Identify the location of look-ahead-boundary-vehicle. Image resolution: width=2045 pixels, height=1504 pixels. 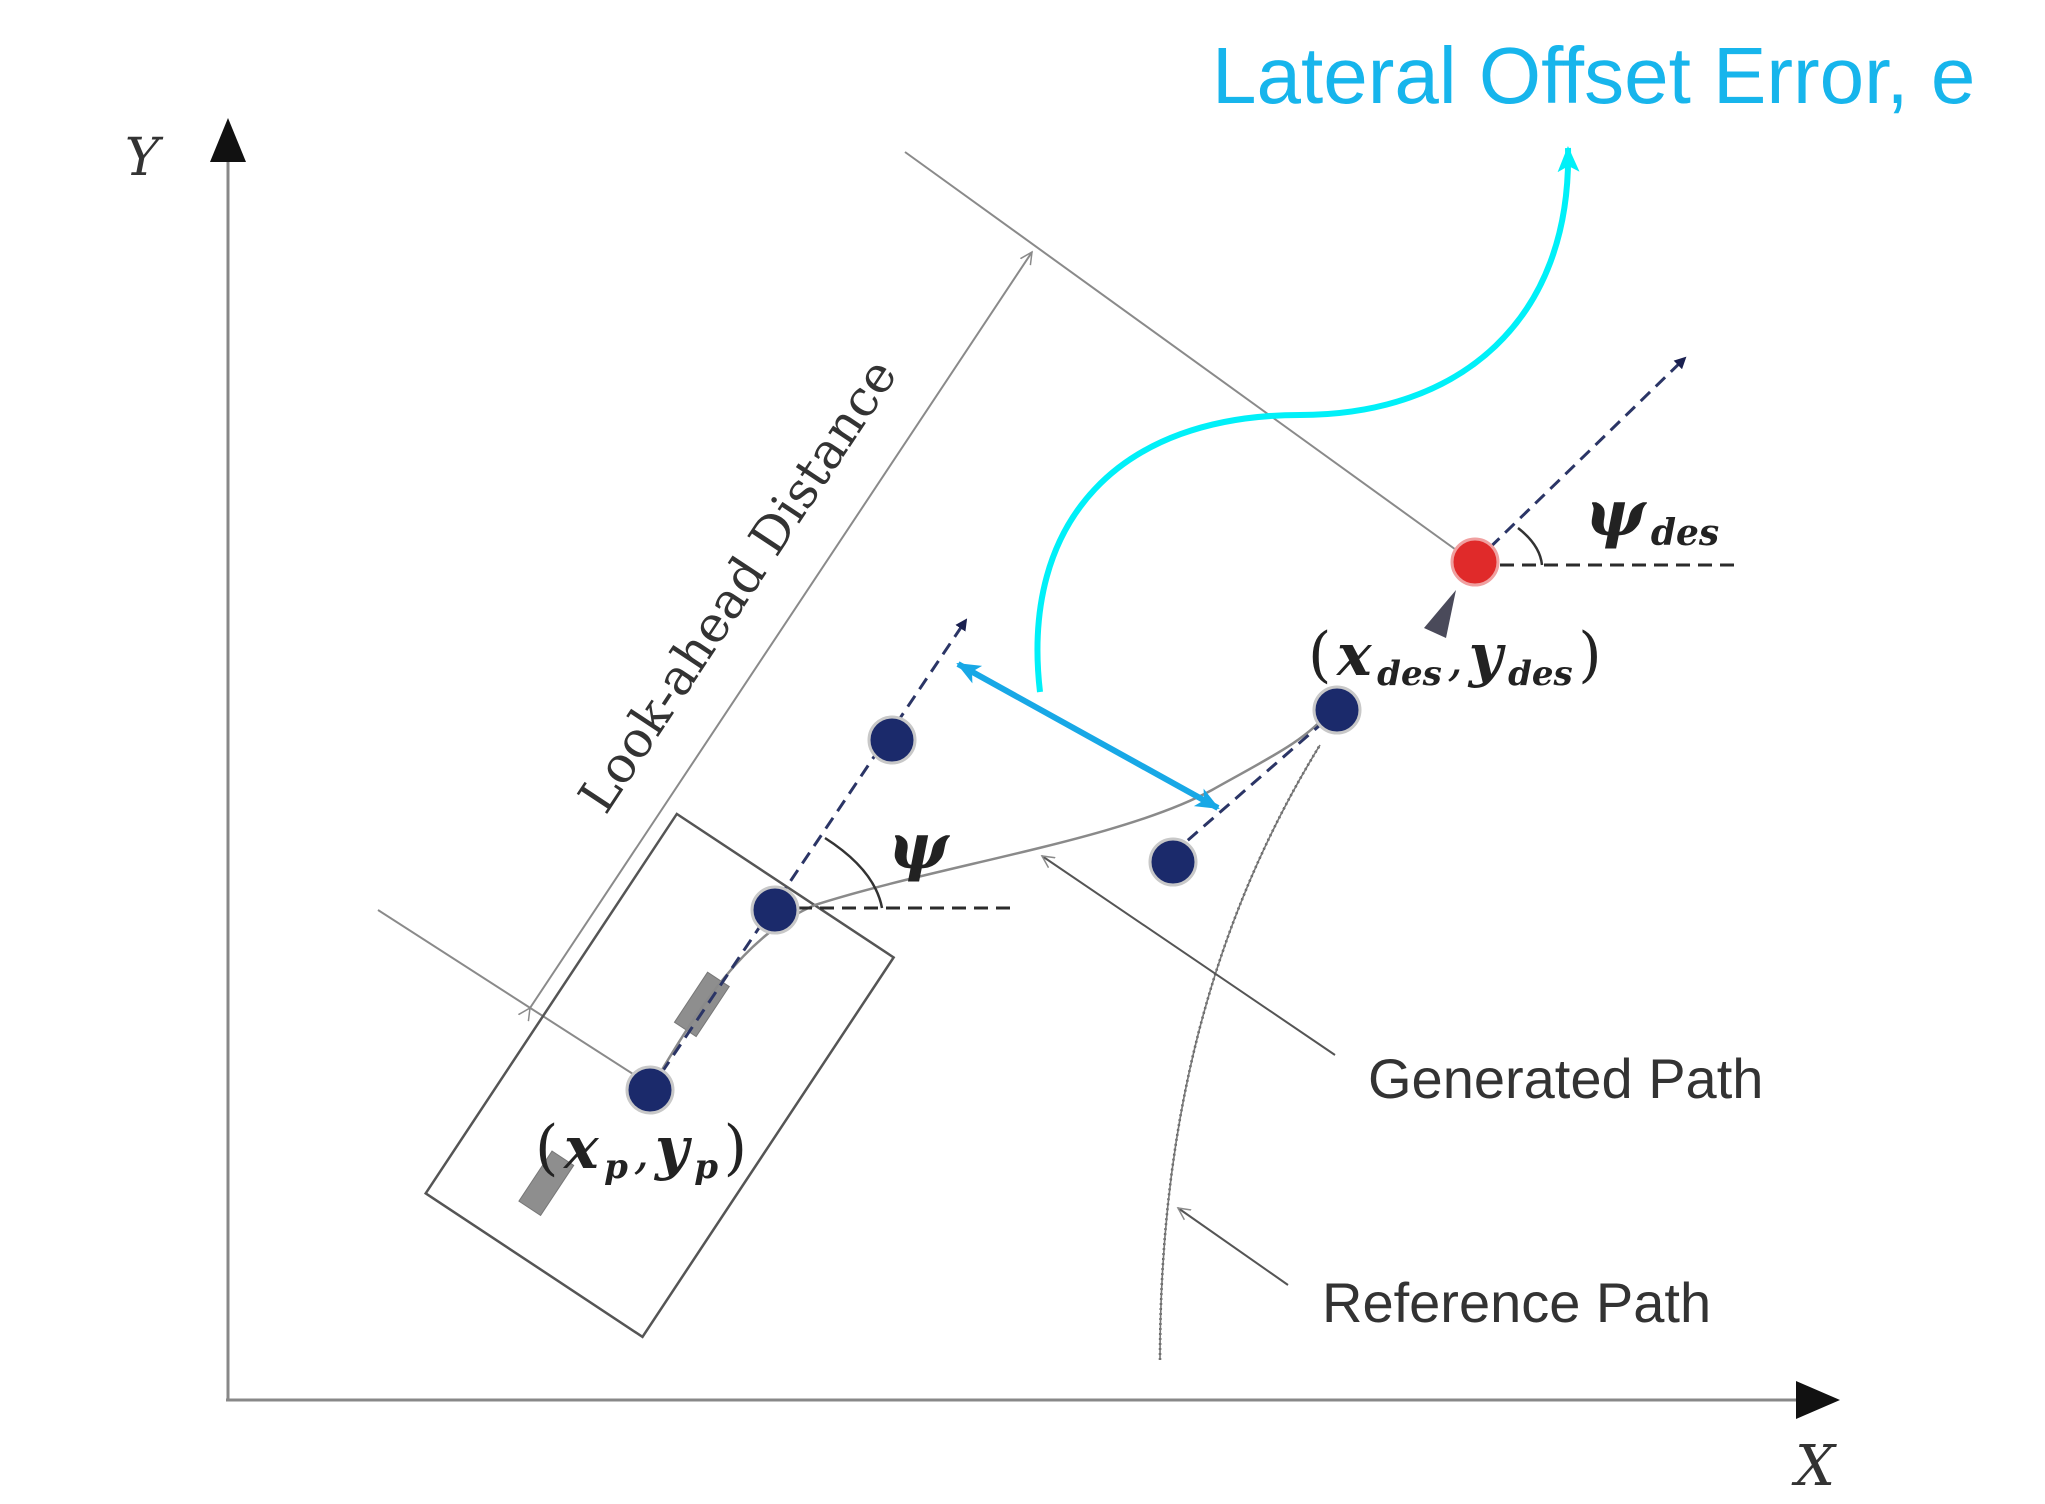
(514, 997).